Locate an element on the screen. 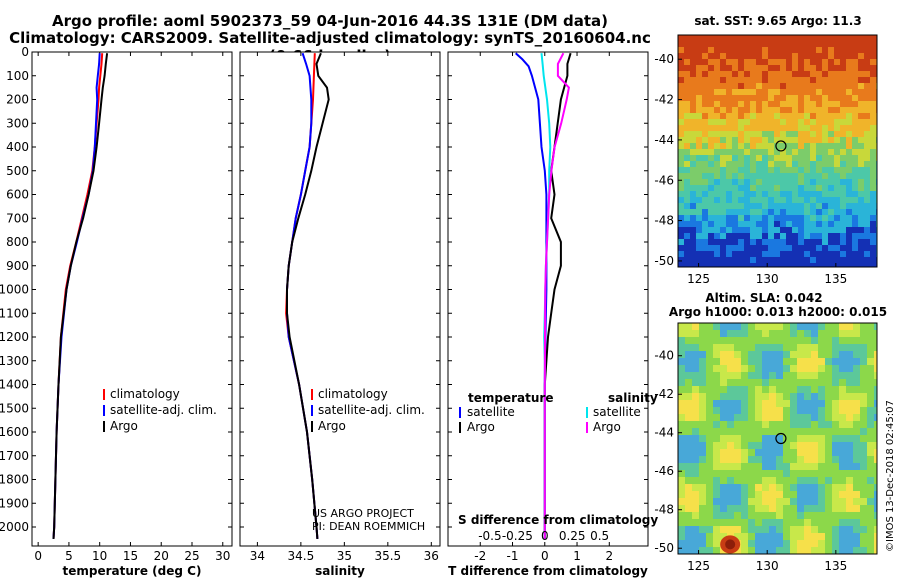  x-tick-label: 130 is located at coordinates (767, 566).